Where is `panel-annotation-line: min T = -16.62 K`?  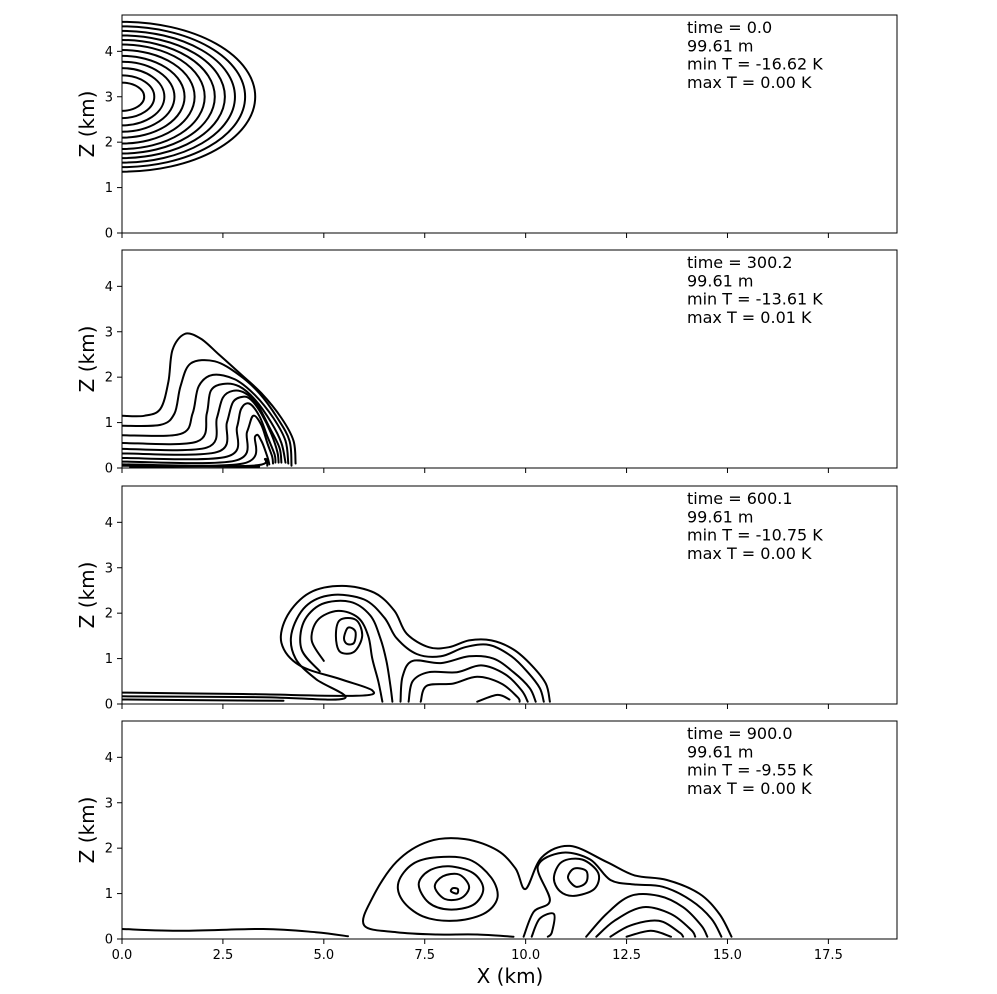
panel-annotation-line: min T = -16.62 K is located at coordinates (755, 64).